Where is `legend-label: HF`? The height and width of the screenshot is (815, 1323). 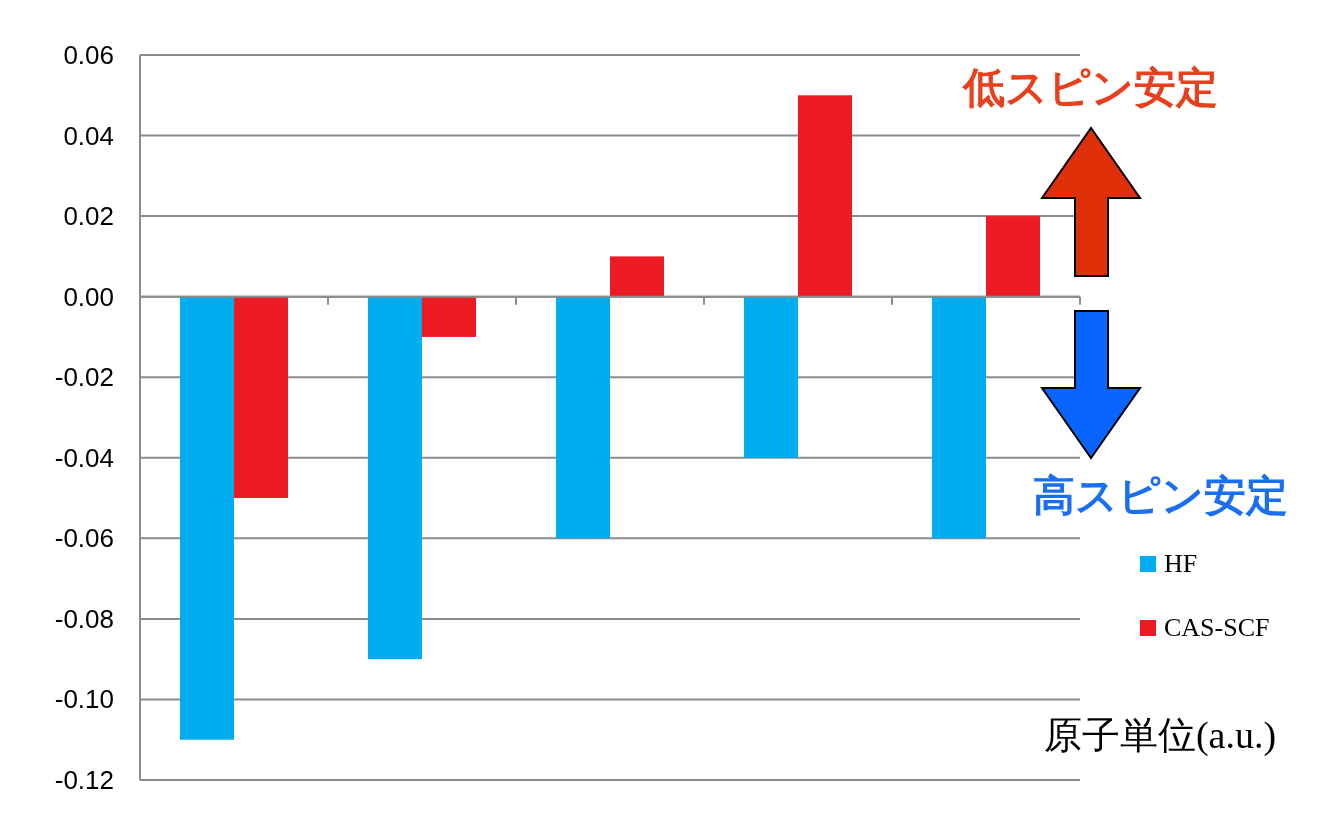
legend-label: HF is located at coordinates (1181, 563).